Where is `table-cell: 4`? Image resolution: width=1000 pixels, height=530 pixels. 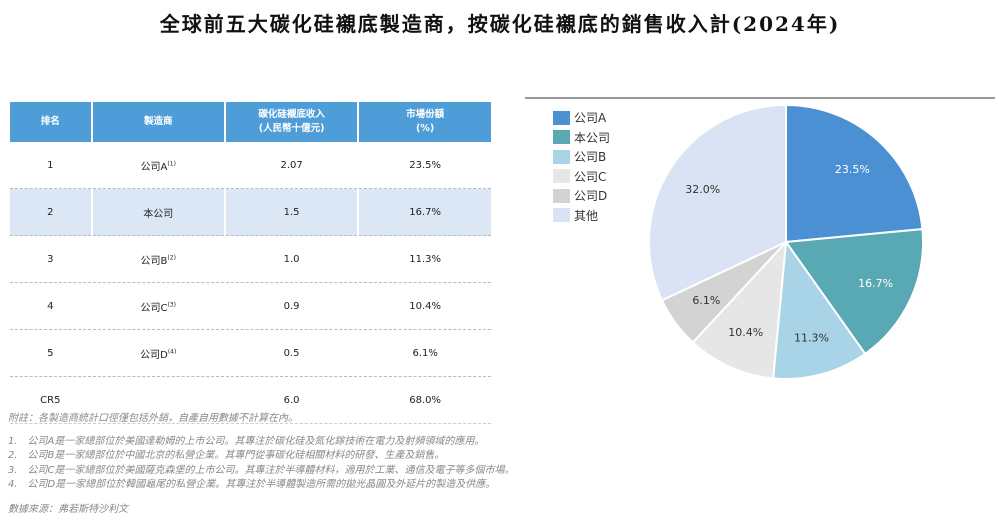 table-cell: 4 is located at coordinates (50, 306).